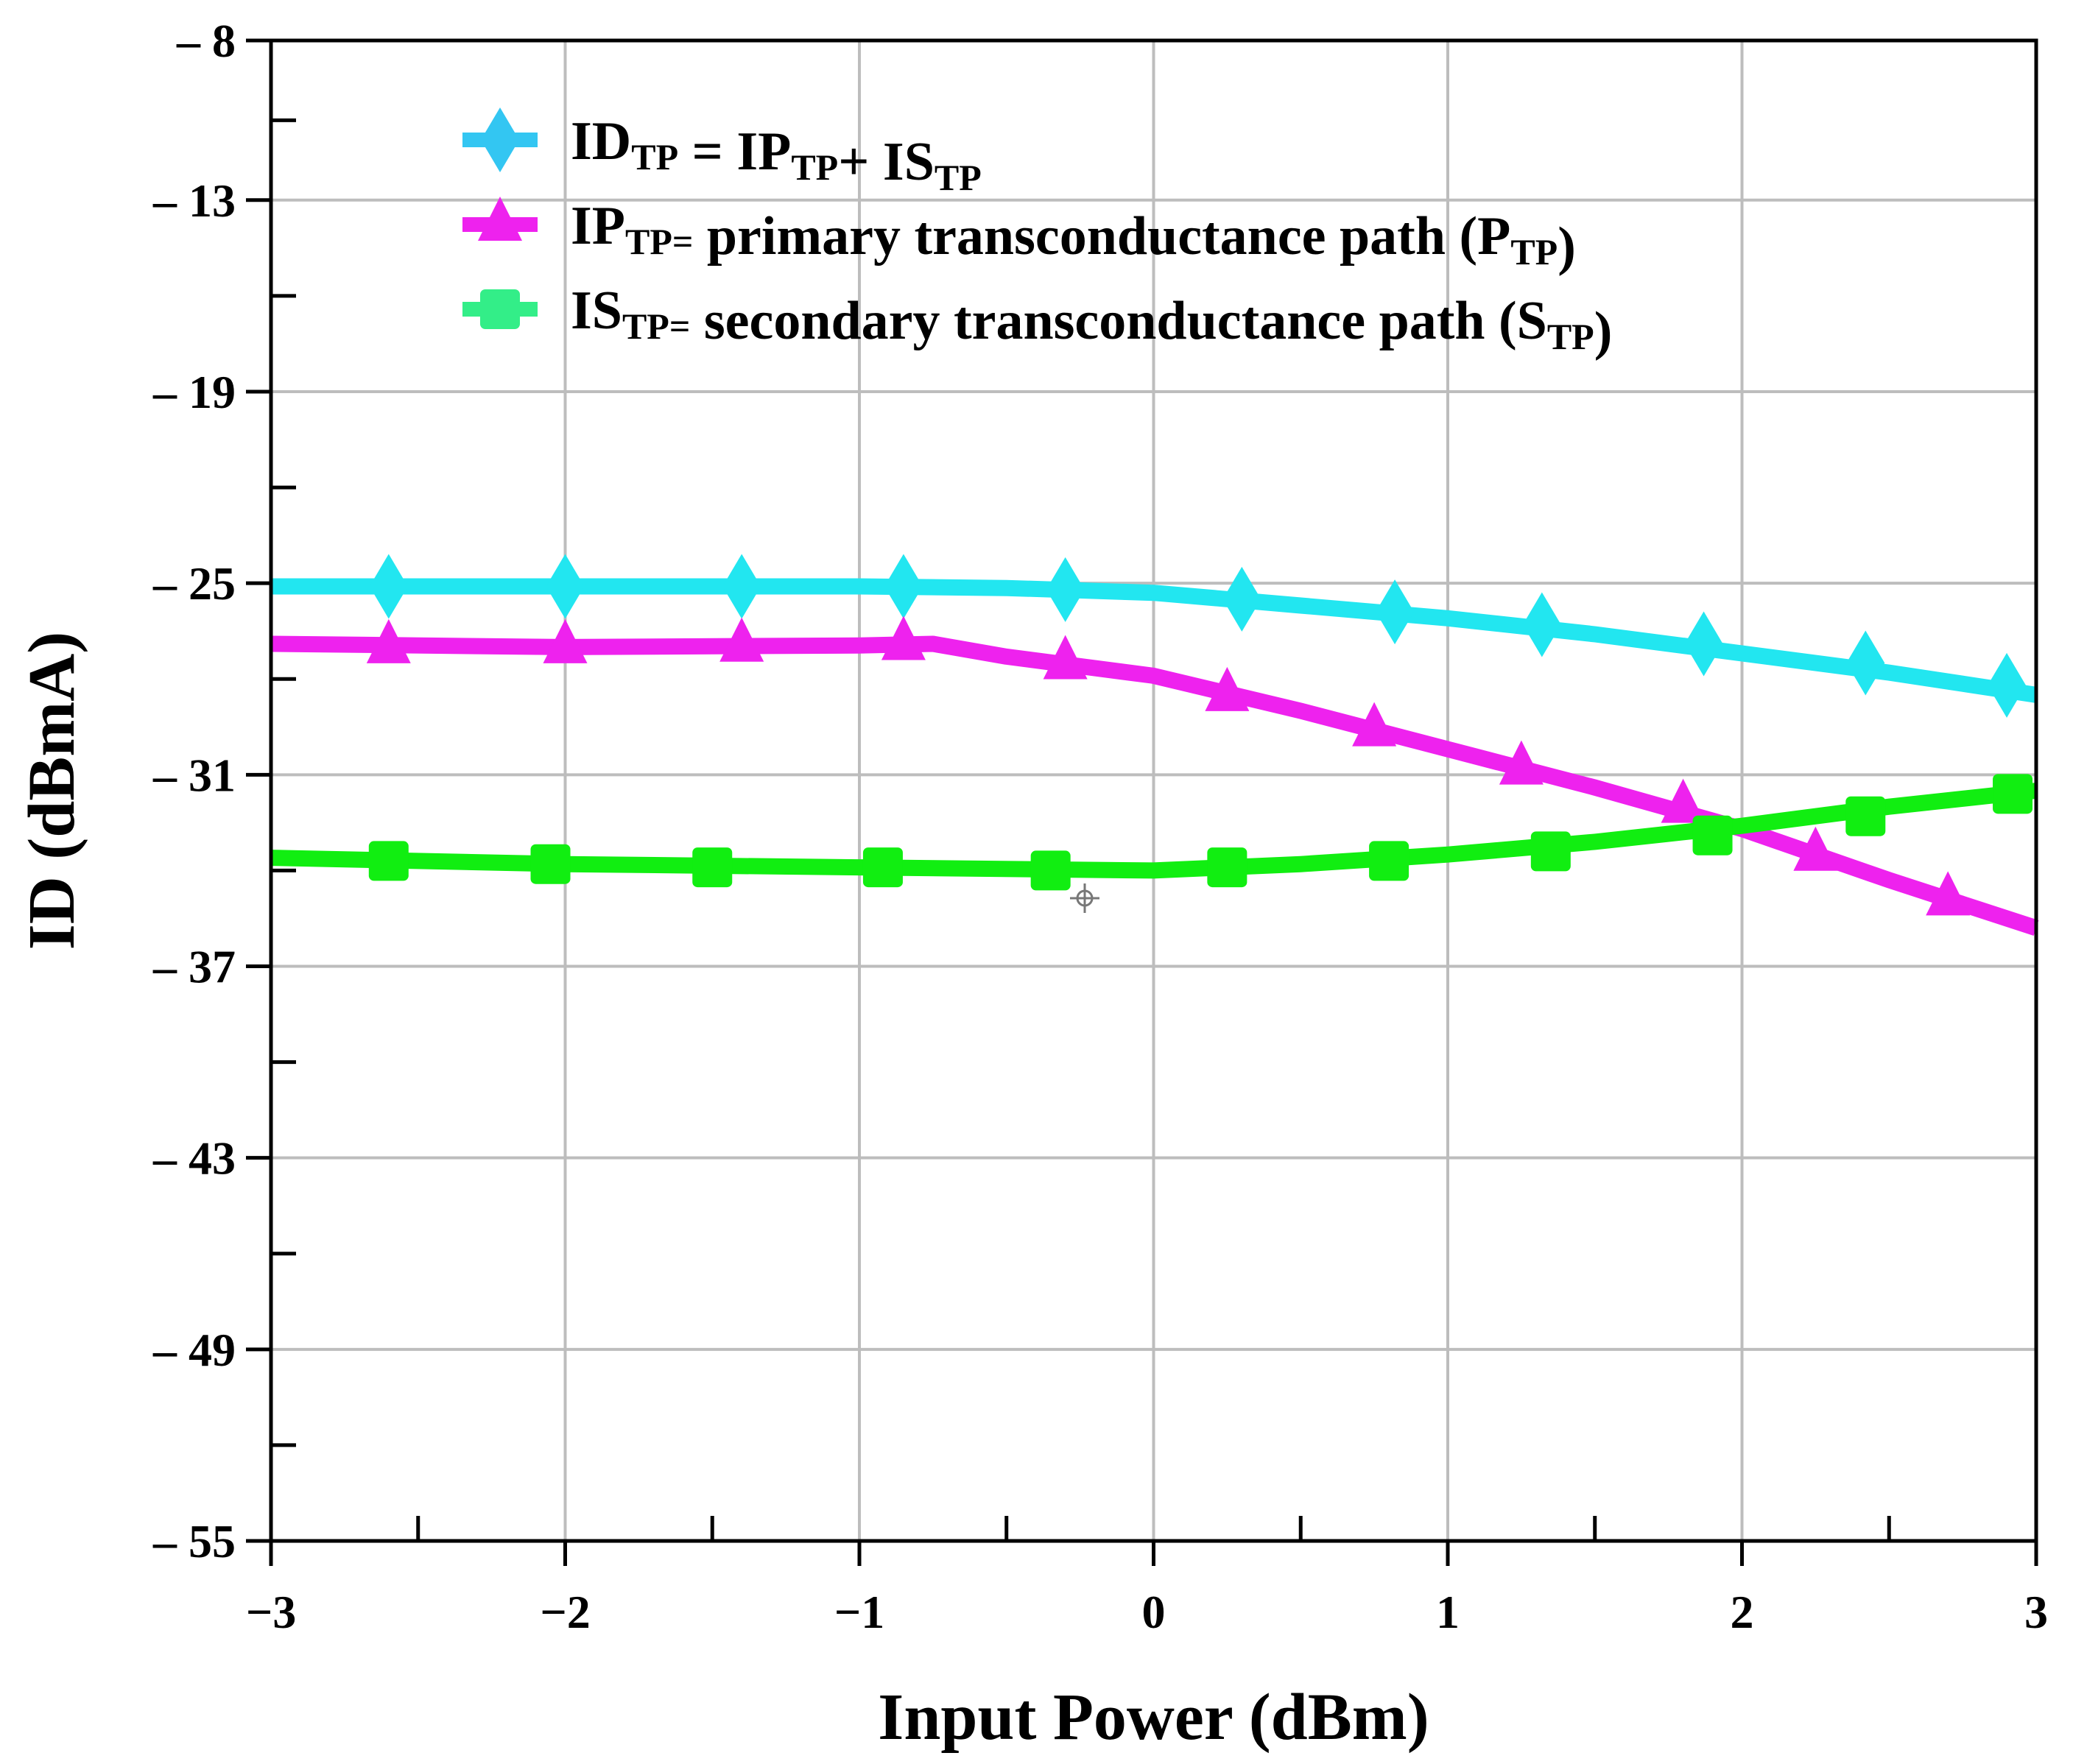 Image resolution: width=2073 pixels, height=1764 pixels. I want to click on cursor-crosshair-icon, so click(1084, 898).